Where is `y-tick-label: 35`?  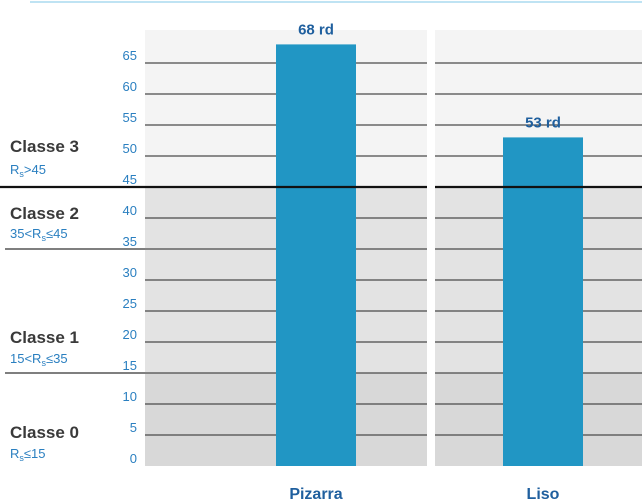
y-tick-label: 35 is located at coordinates (130, 241).